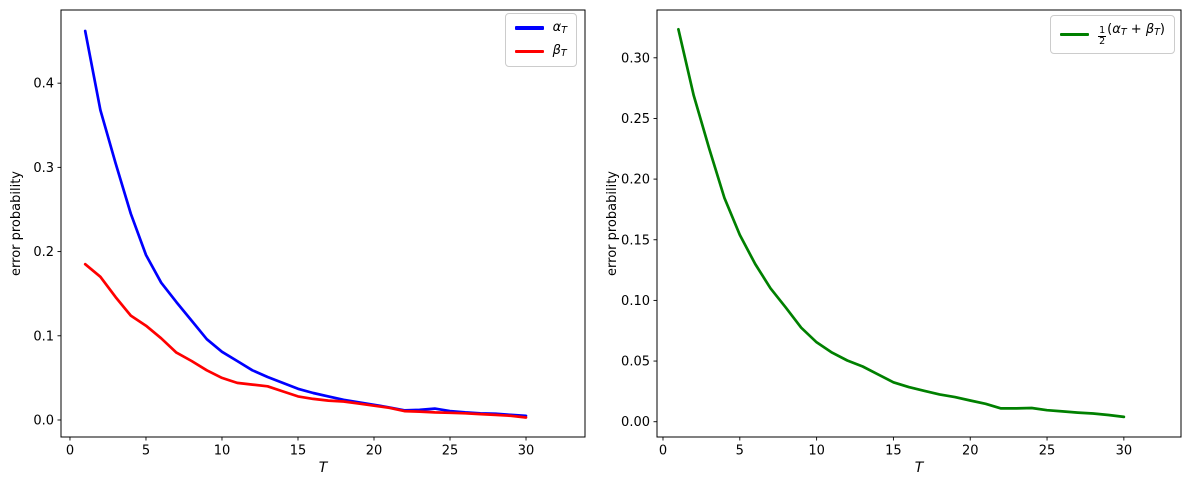  I want to click on beta_T-curve, so click(305, 340).